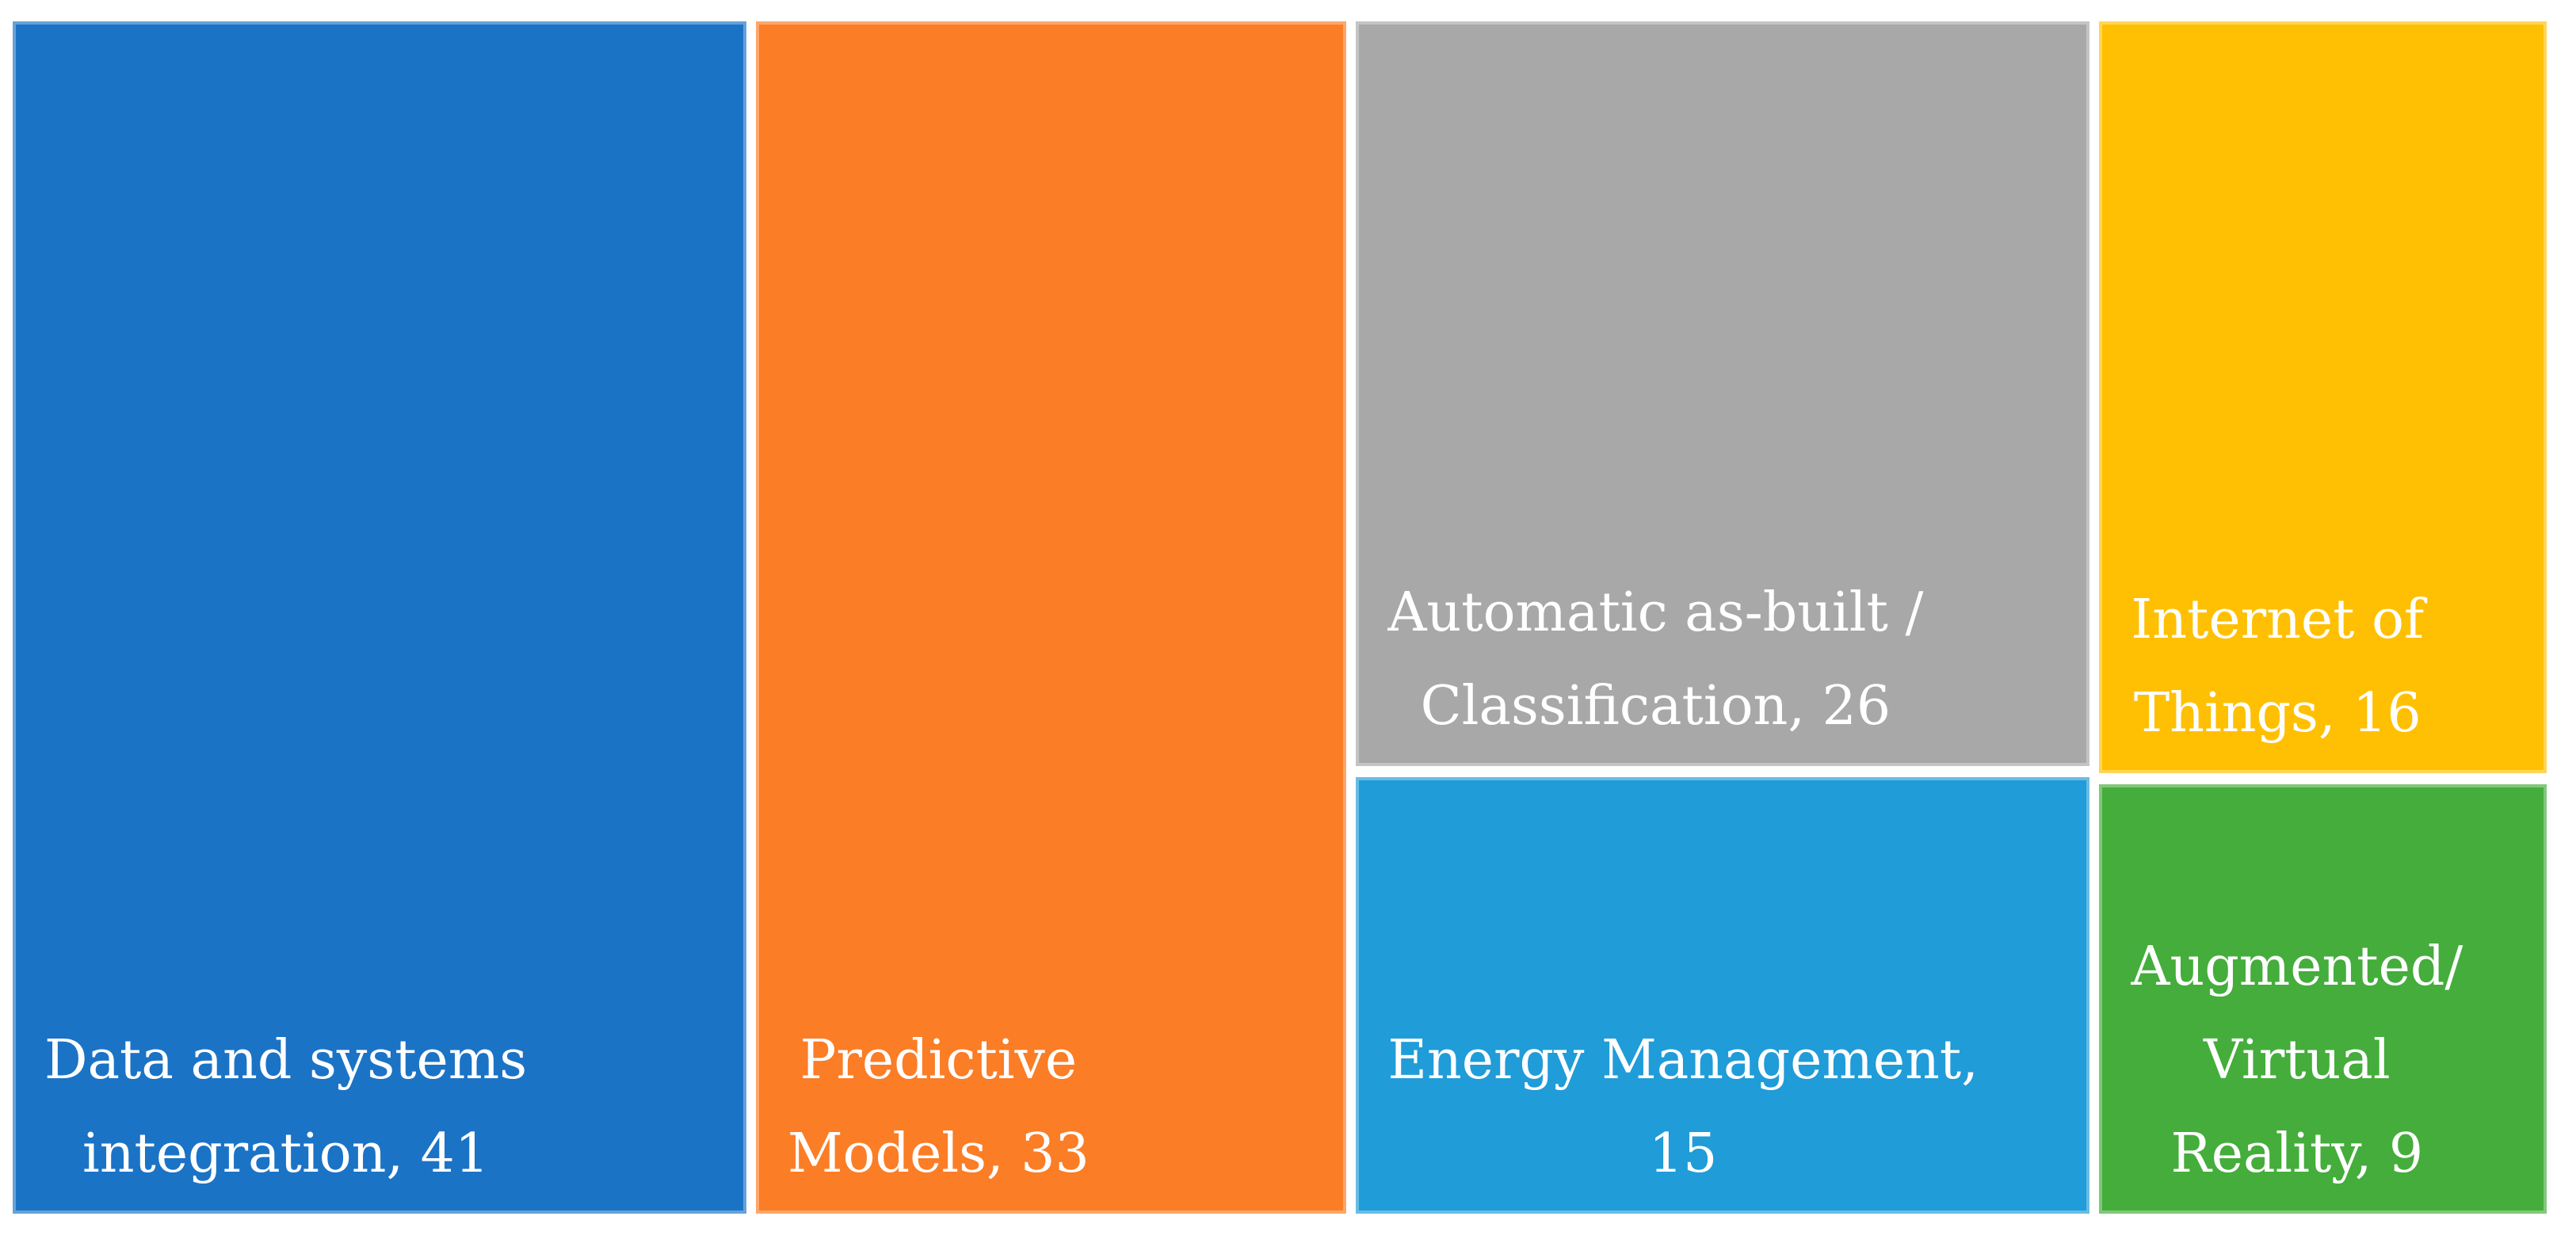  What do you see at coordinates (2323, 397) in the screenshot?
I see `treemap-tile-internet-of-things: Internet of Things, 16` at bounding box center [2323, 397].